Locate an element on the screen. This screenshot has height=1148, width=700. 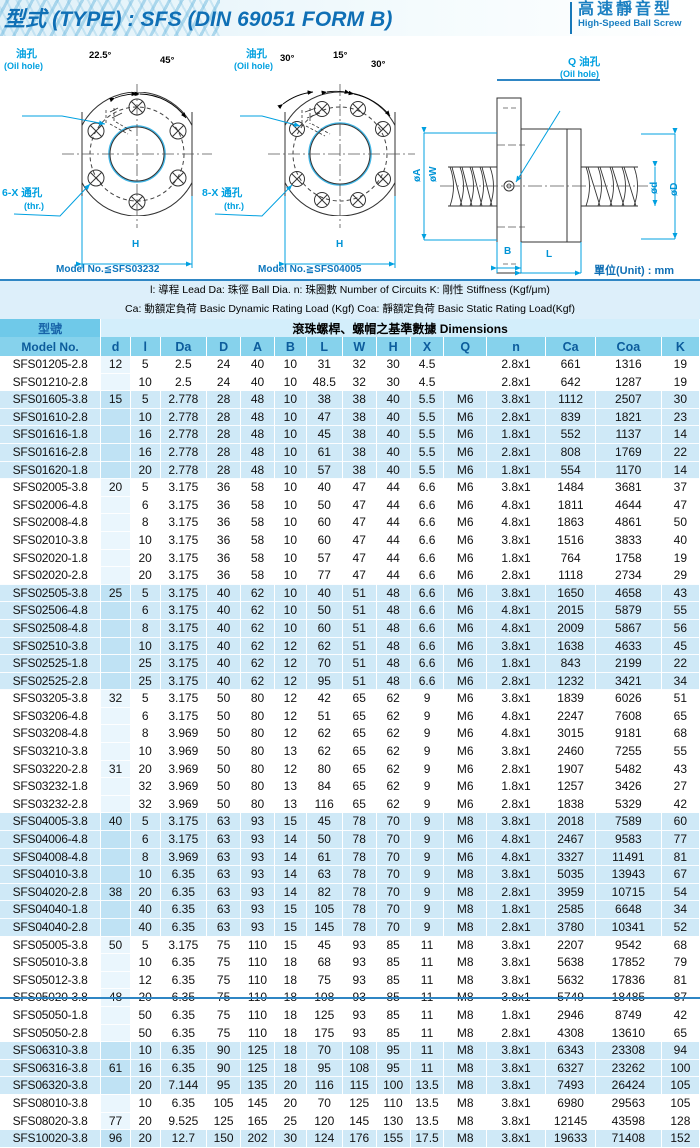
cell-h: 95 is located at coordinates (393, 1068).